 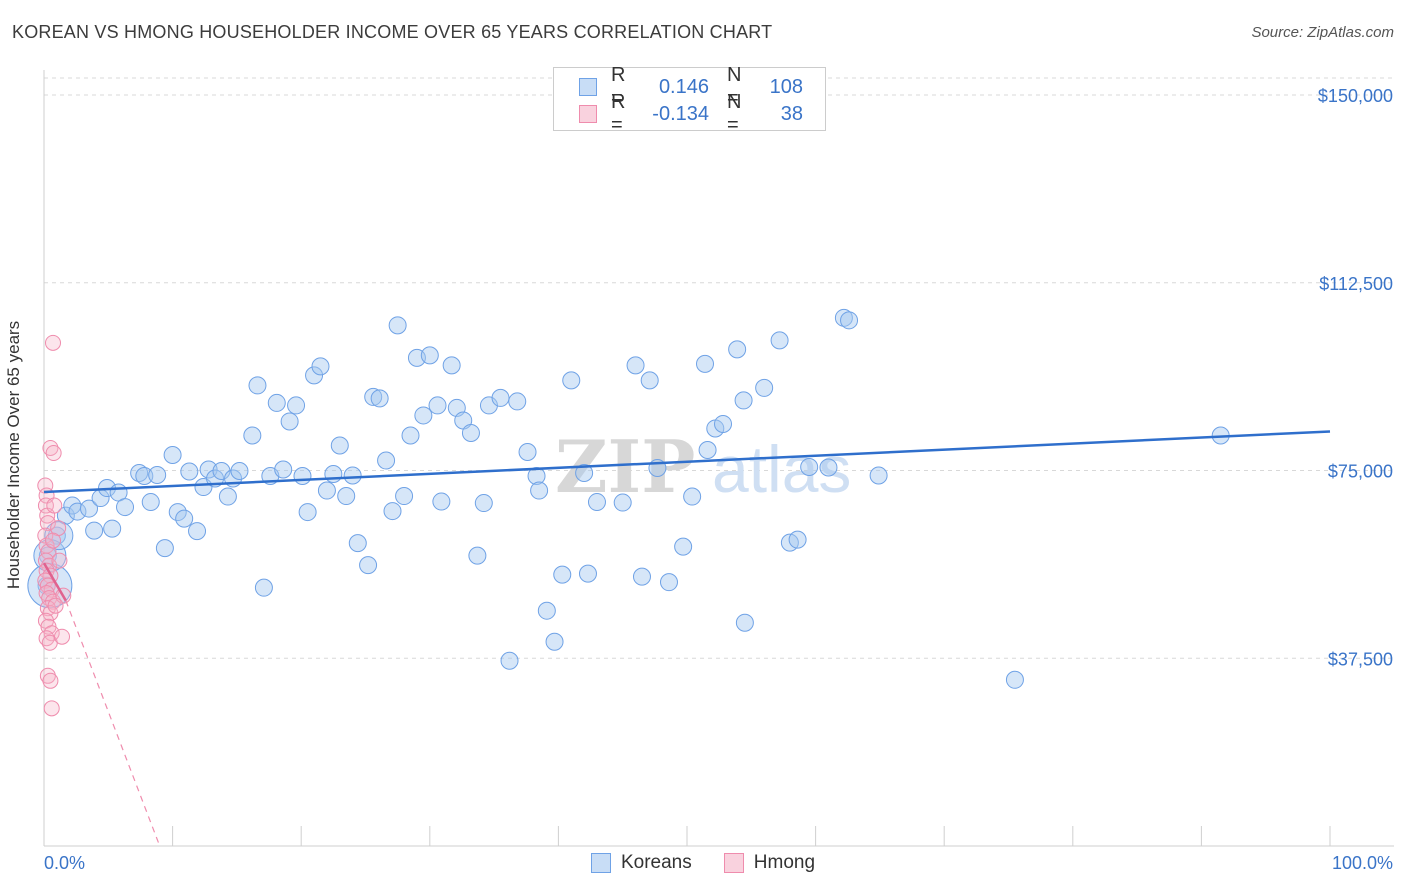 What do you see at coordinates (656, 862) in the screenshot?
I see `legend-label-koreans: Koreans` at bounding box center [656, 862].